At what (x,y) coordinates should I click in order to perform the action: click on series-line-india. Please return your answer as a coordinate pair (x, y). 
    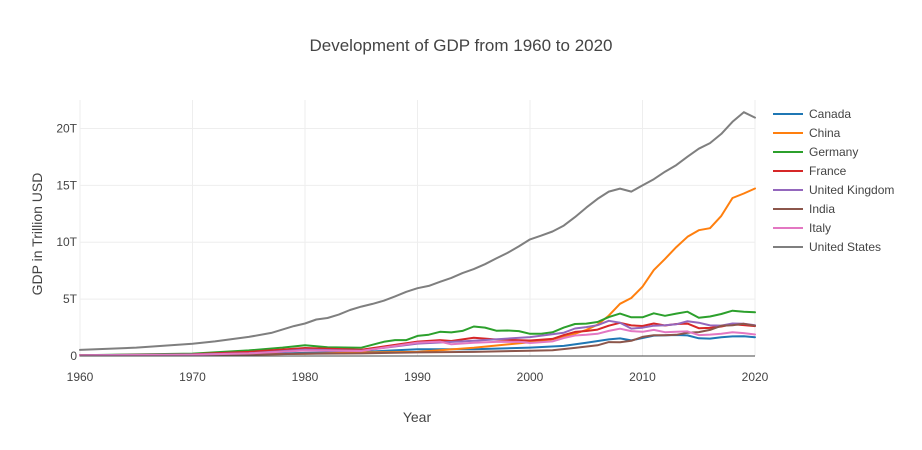
    Looking at the image, I should click on (417, 339).